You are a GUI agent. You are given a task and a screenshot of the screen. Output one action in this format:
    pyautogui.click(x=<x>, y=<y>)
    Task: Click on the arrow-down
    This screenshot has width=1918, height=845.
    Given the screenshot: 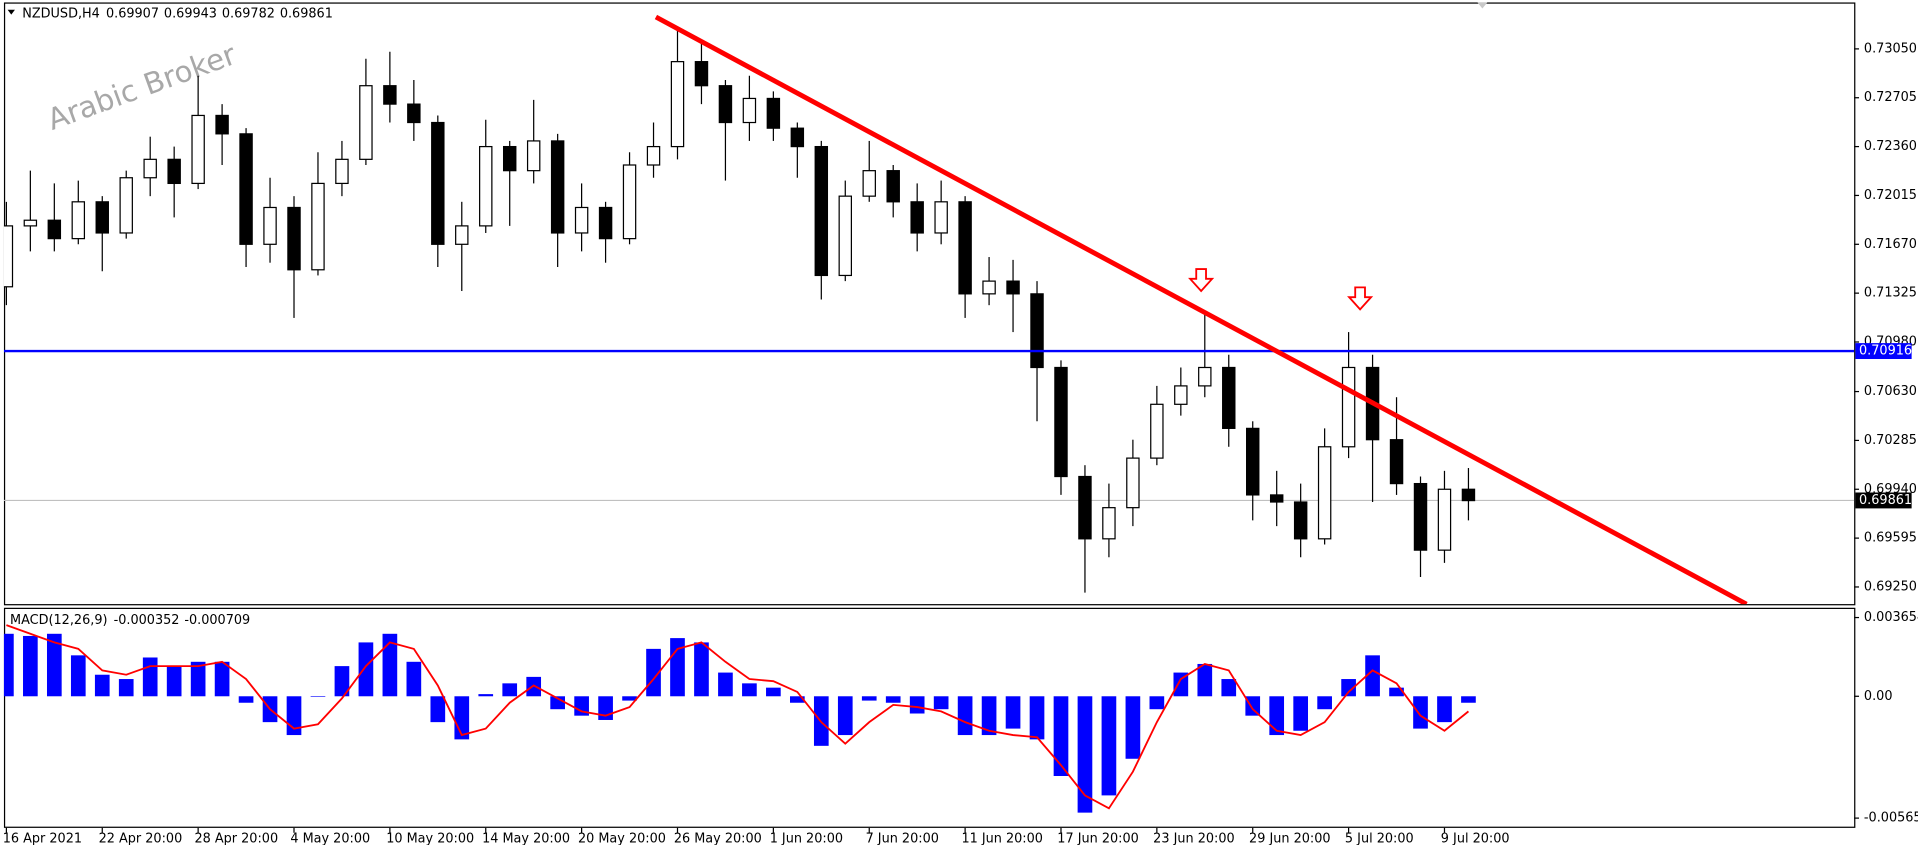 What is the action you would take?
    pyautogui.click(x=1201, y=280)
    